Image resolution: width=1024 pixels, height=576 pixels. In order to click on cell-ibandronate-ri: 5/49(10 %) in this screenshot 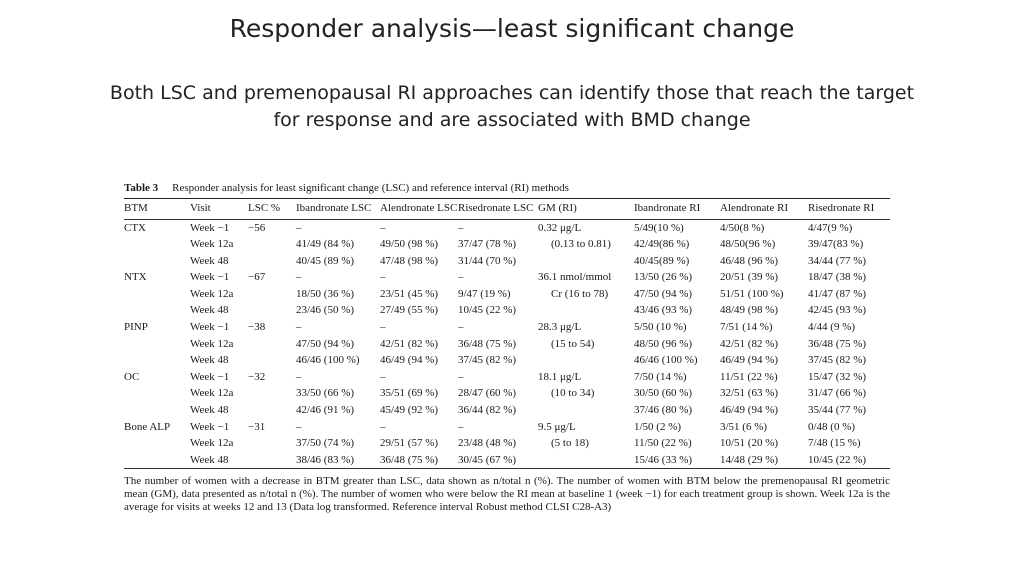, I will do `click(659, 227)`.